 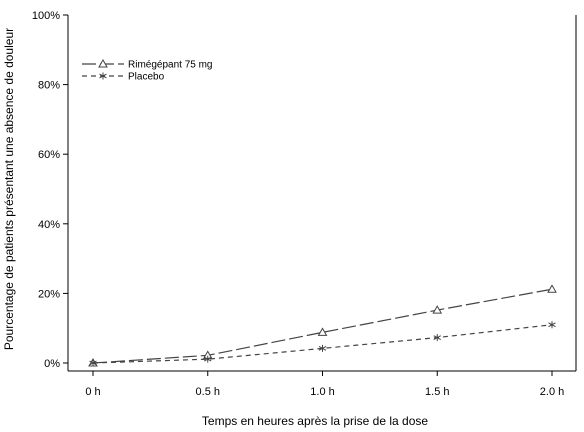 What do you see at coordinates (46, 16) in the screenshot?
I see `y-tick-label: 100%` at bounding box center [46, 16].